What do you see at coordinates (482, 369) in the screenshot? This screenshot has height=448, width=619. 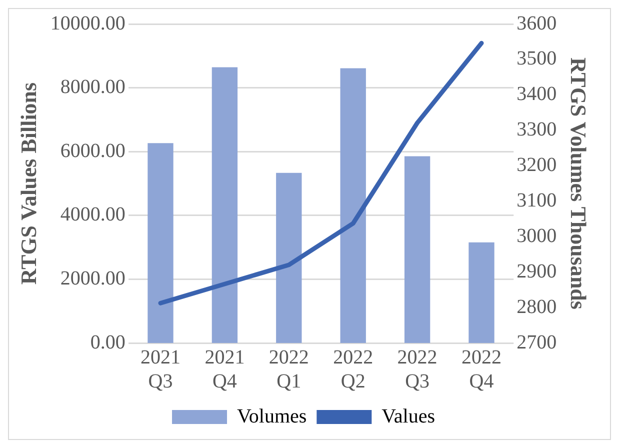 I see `x-tick-label: 2022 Q4` at bounding box center [482, 369].